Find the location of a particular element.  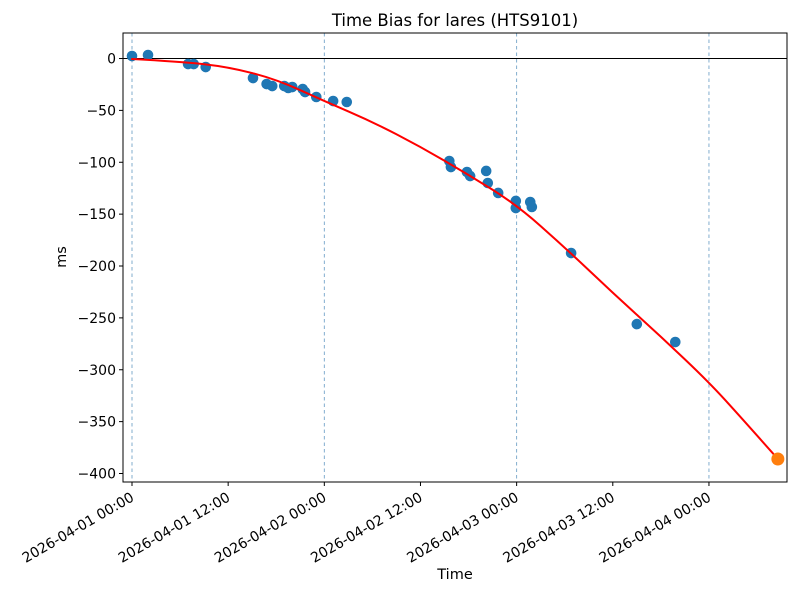

chart-title: Time Bias for lares (HTS9101) is located at coordinates (455, 20).